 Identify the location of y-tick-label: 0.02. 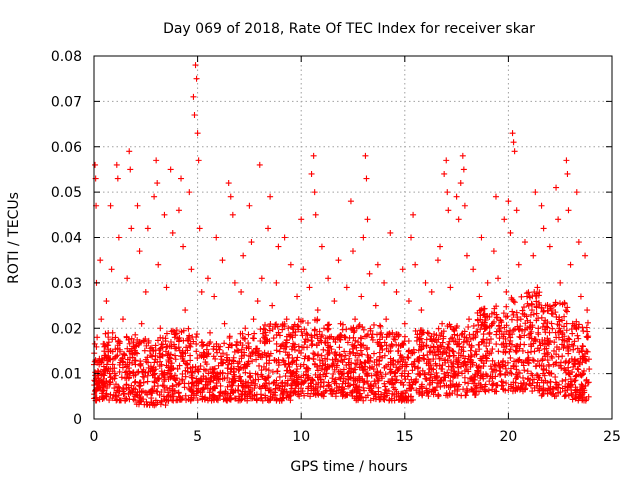
(66, 329).